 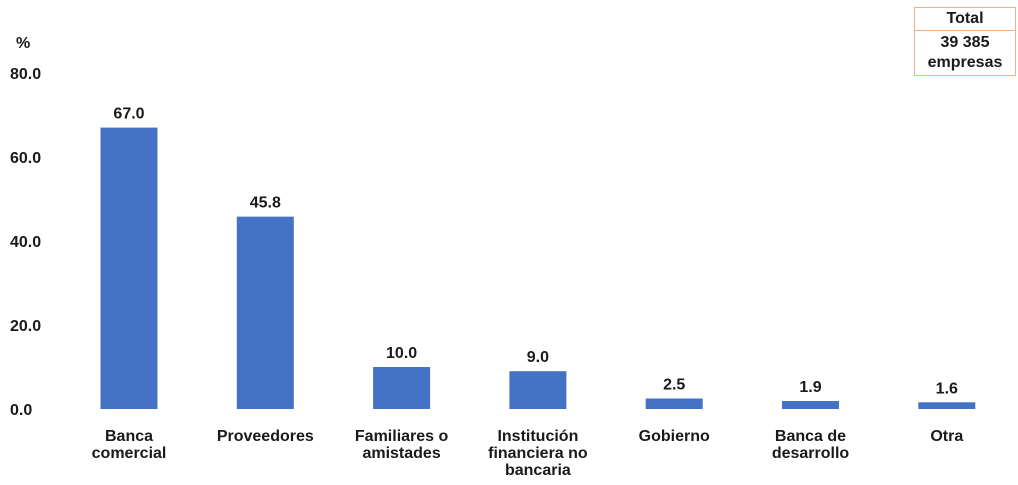 What do you see at coordinates (401, 353) in the screenshot?
I see `data-label: 10.0` at bounding box center [401, 353].